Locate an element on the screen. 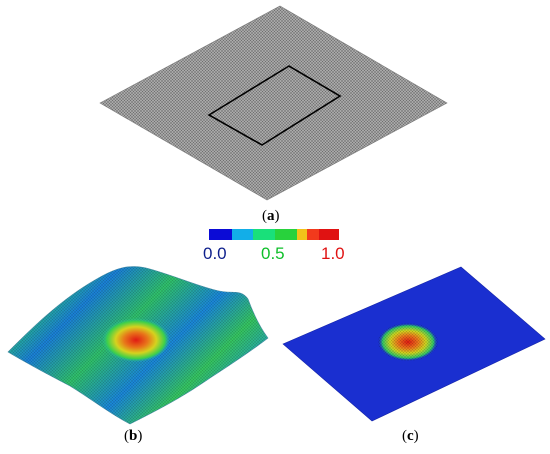  colorbar-tick-max: 1.0 is located at coordinates (333, 253).